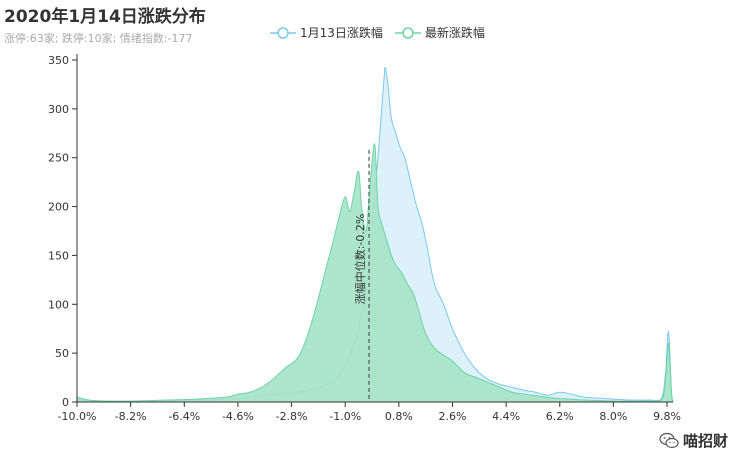 This screenshot has height=463, width=750. What do you see at coordinates (613, 416) in the screenshot?
I see `x-tick-label: 8.0%` at bounding box center [613, 416].